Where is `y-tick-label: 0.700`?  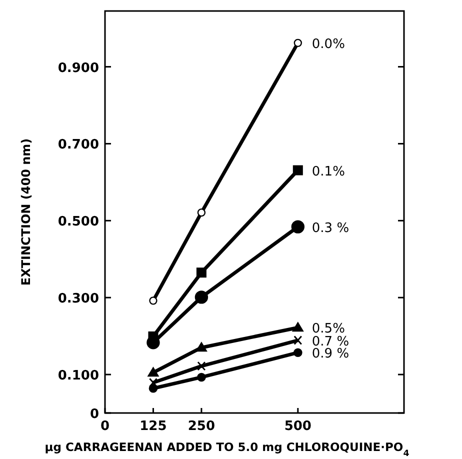
y-tick-label: 0.700 is located at coordinates (78, 145).